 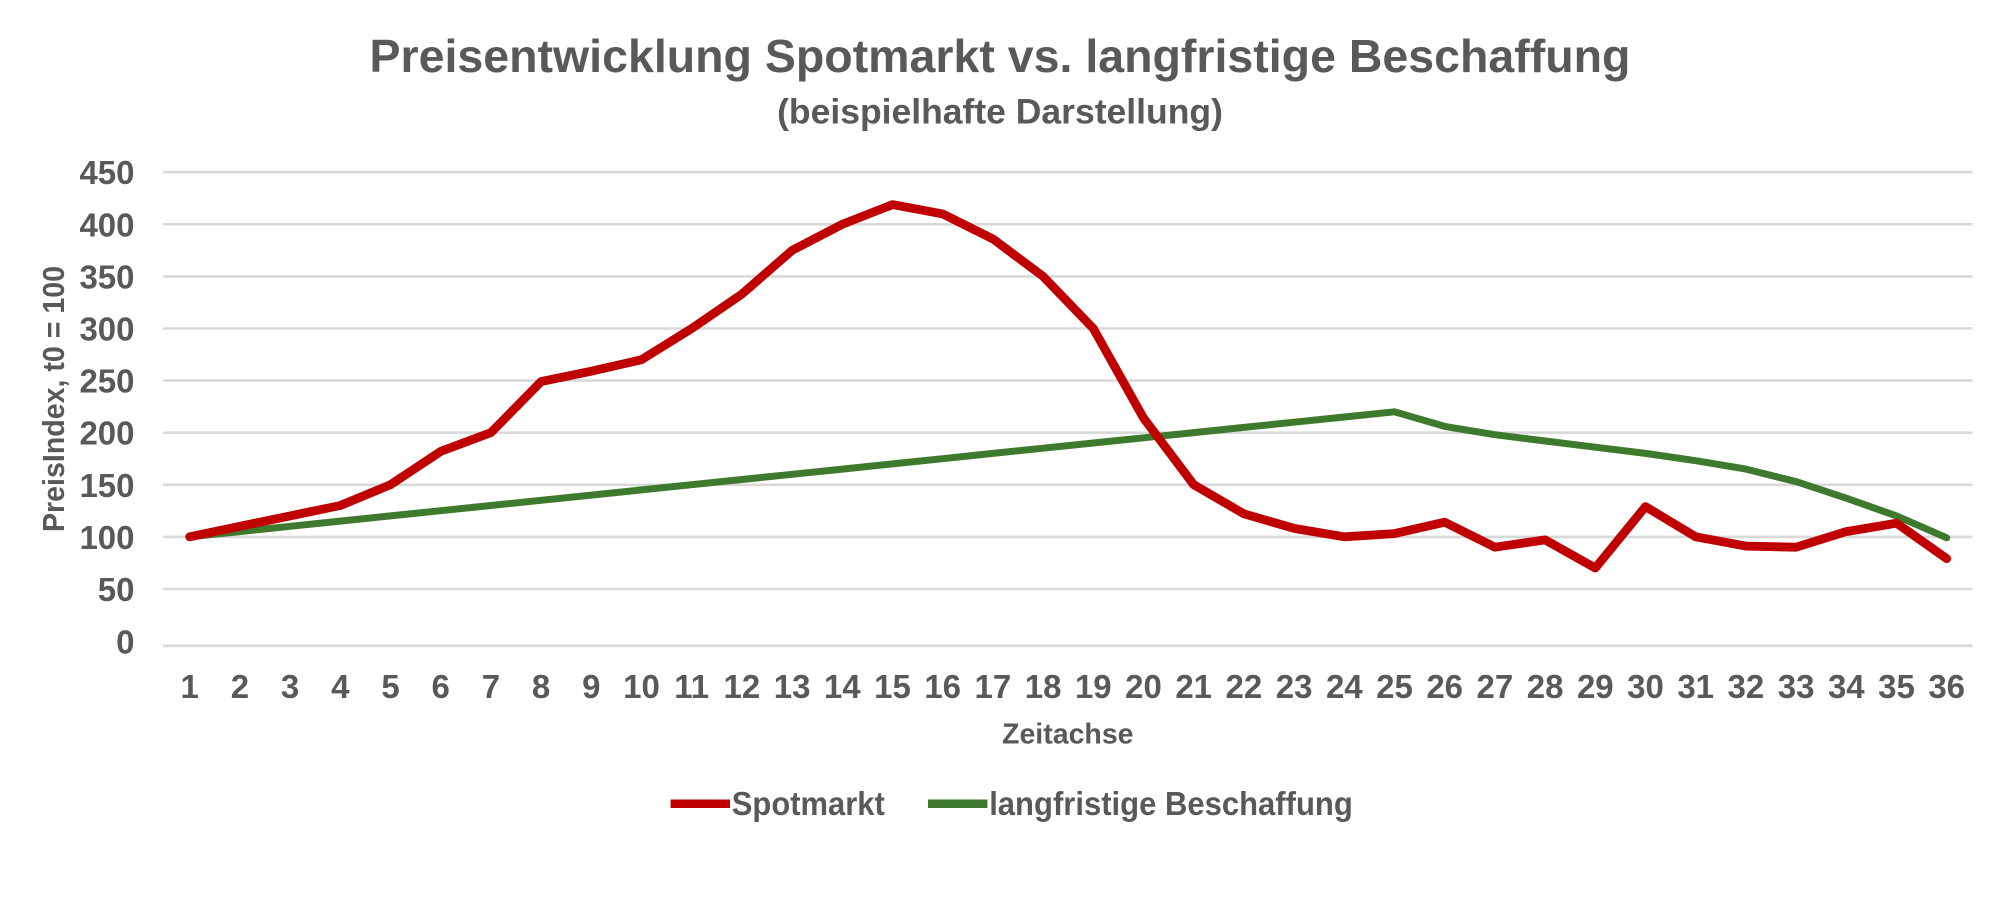 I want to click on svg-text: 31, so click(x=1695, y=686).